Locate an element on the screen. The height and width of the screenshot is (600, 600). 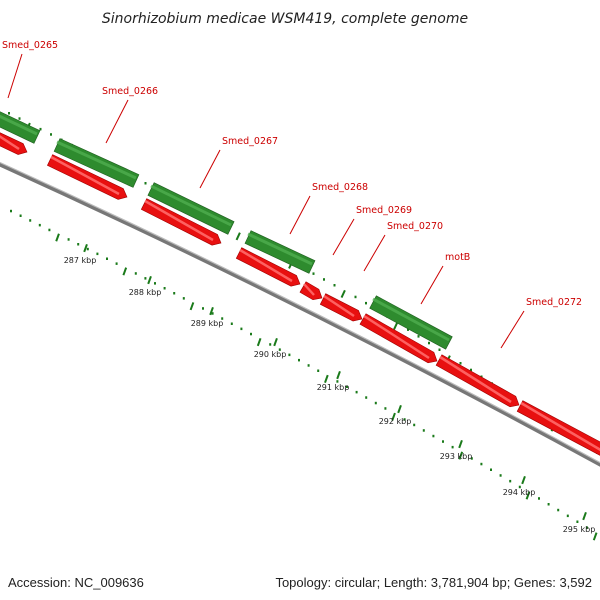
gene-label: motB is located at coordinates (457, 257).